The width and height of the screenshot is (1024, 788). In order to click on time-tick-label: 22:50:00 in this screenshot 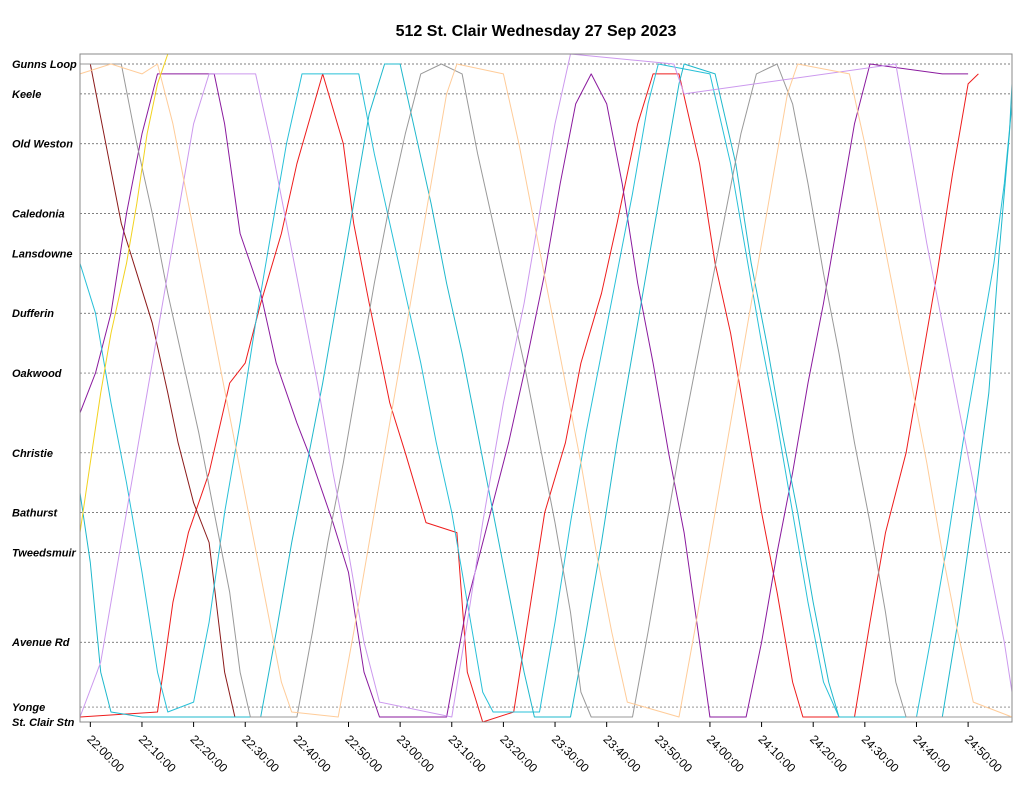, I will do `click(363, 753)`.